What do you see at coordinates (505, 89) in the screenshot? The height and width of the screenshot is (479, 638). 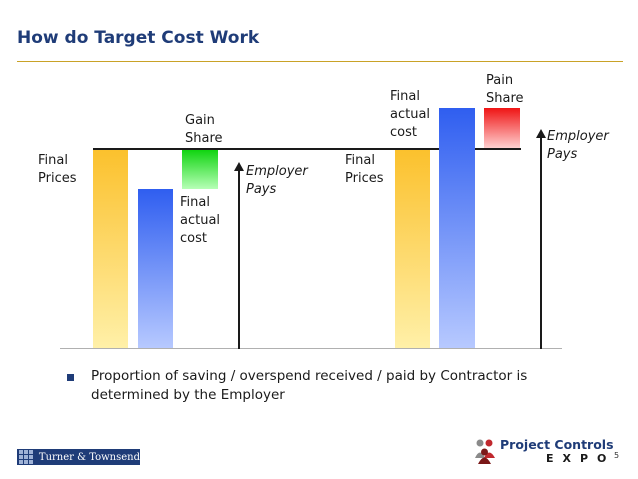 I see `pain-share-label: Pain Share` at bounding box center [505, 89].